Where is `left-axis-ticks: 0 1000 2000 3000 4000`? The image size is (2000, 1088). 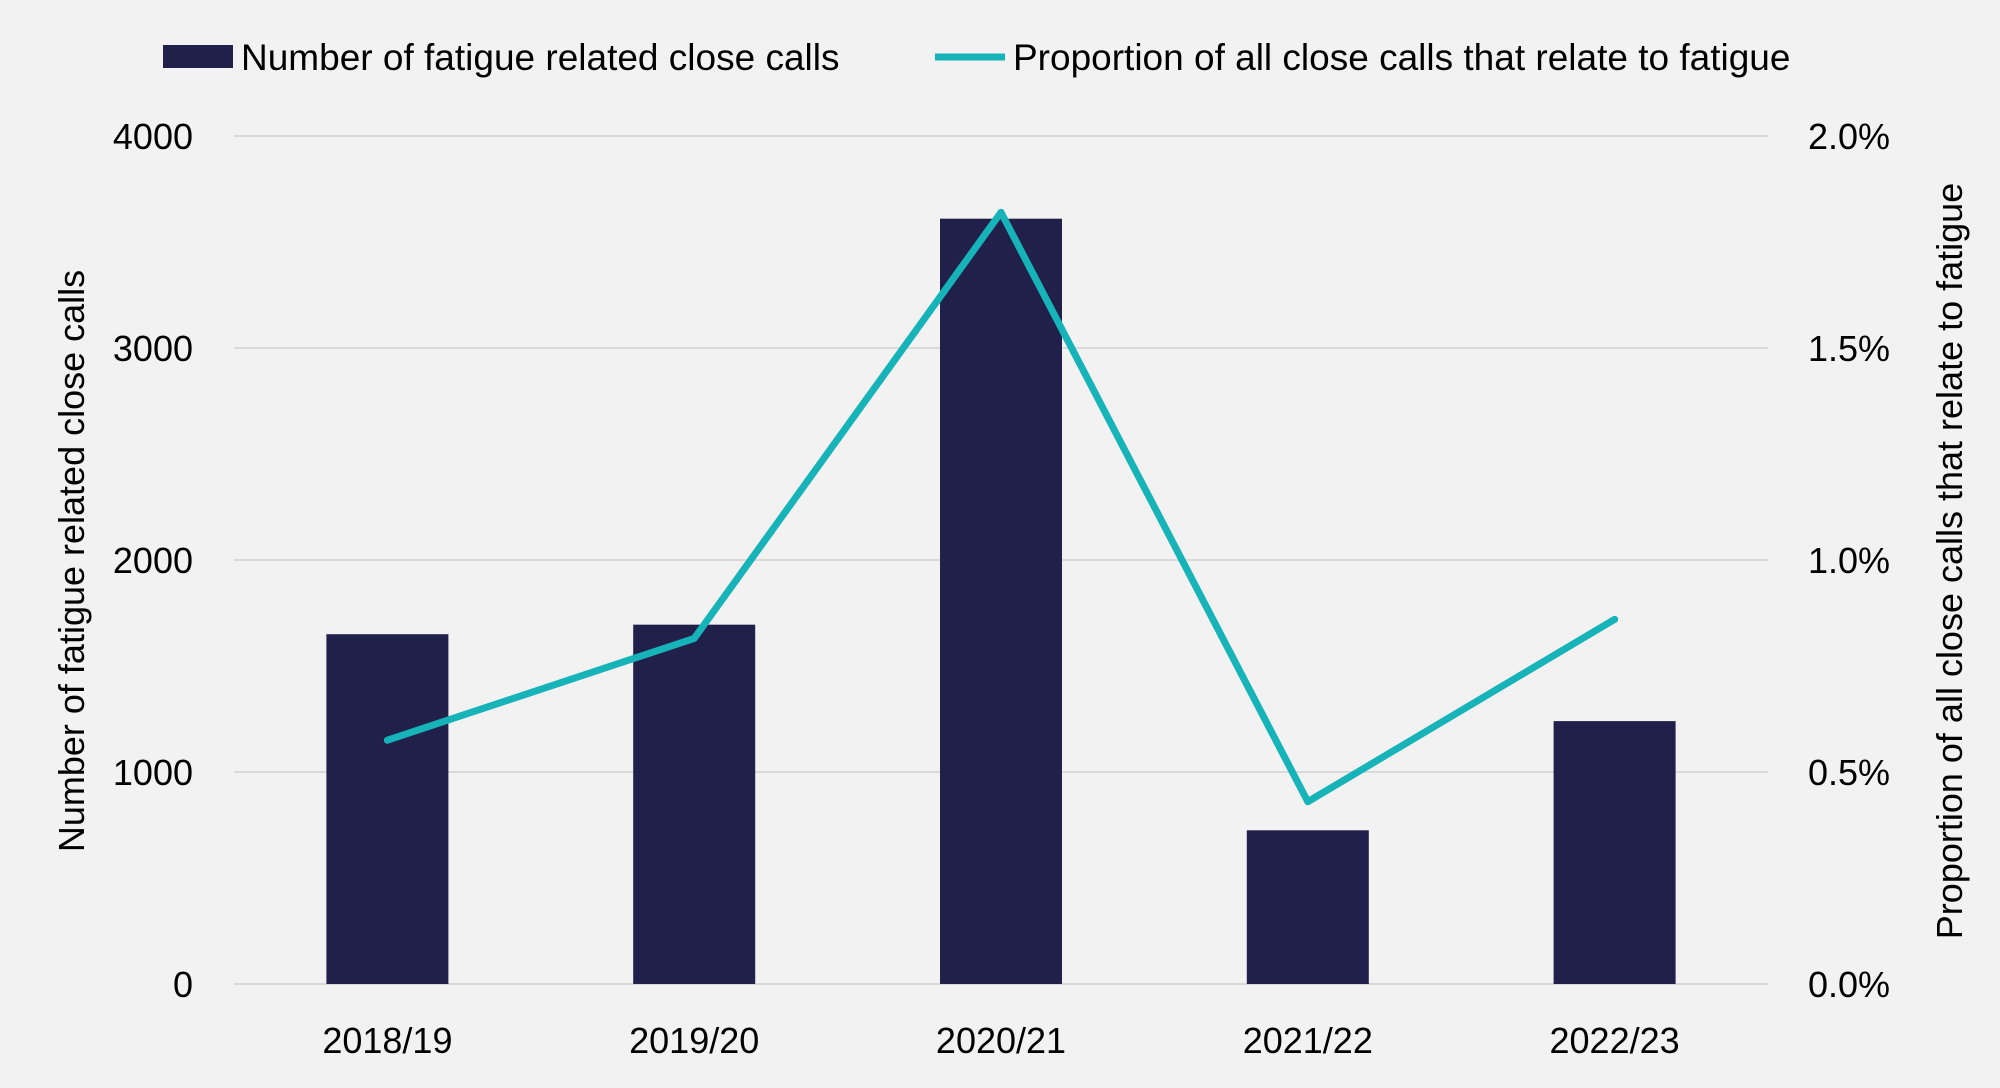 left-axis-ticks: 0 1000 2000 3000 4000 is located at coordinates (153, 560).